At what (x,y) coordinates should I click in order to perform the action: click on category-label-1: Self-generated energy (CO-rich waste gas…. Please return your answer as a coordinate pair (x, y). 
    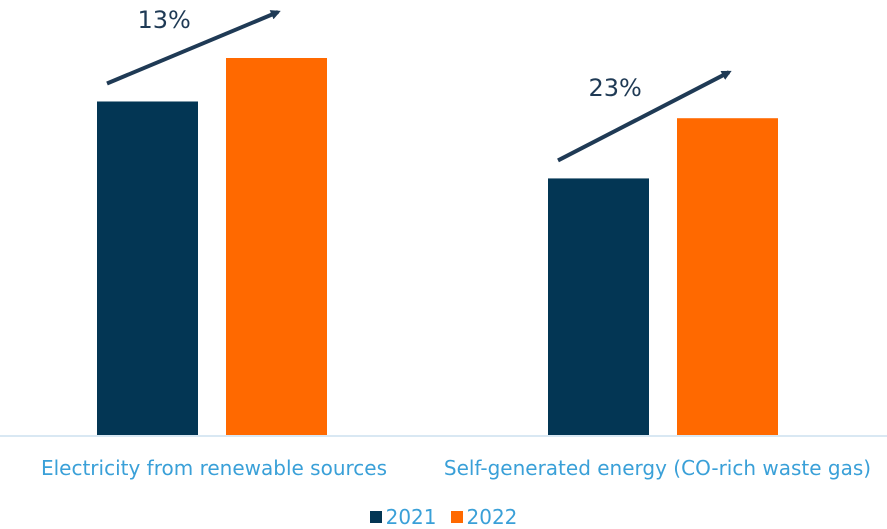
    Looking at the image, I should click on (657, 468).